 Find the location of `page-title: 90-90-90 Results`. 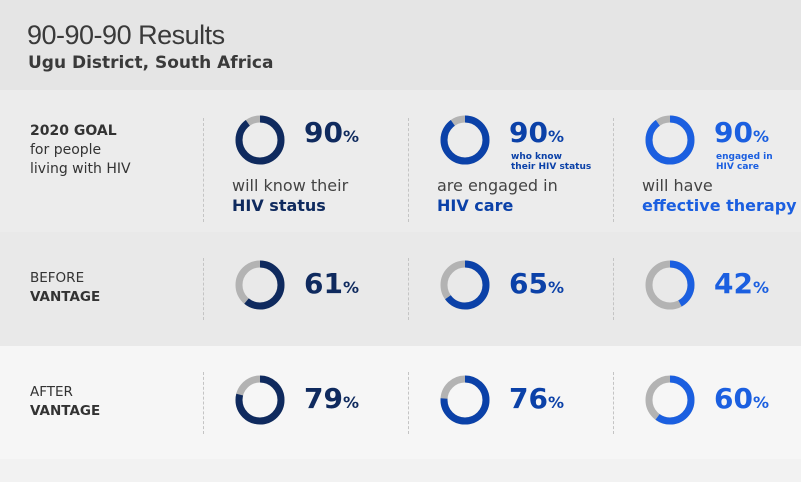

page-title: 90-90-90 Results is located at coordinates (126, 35).